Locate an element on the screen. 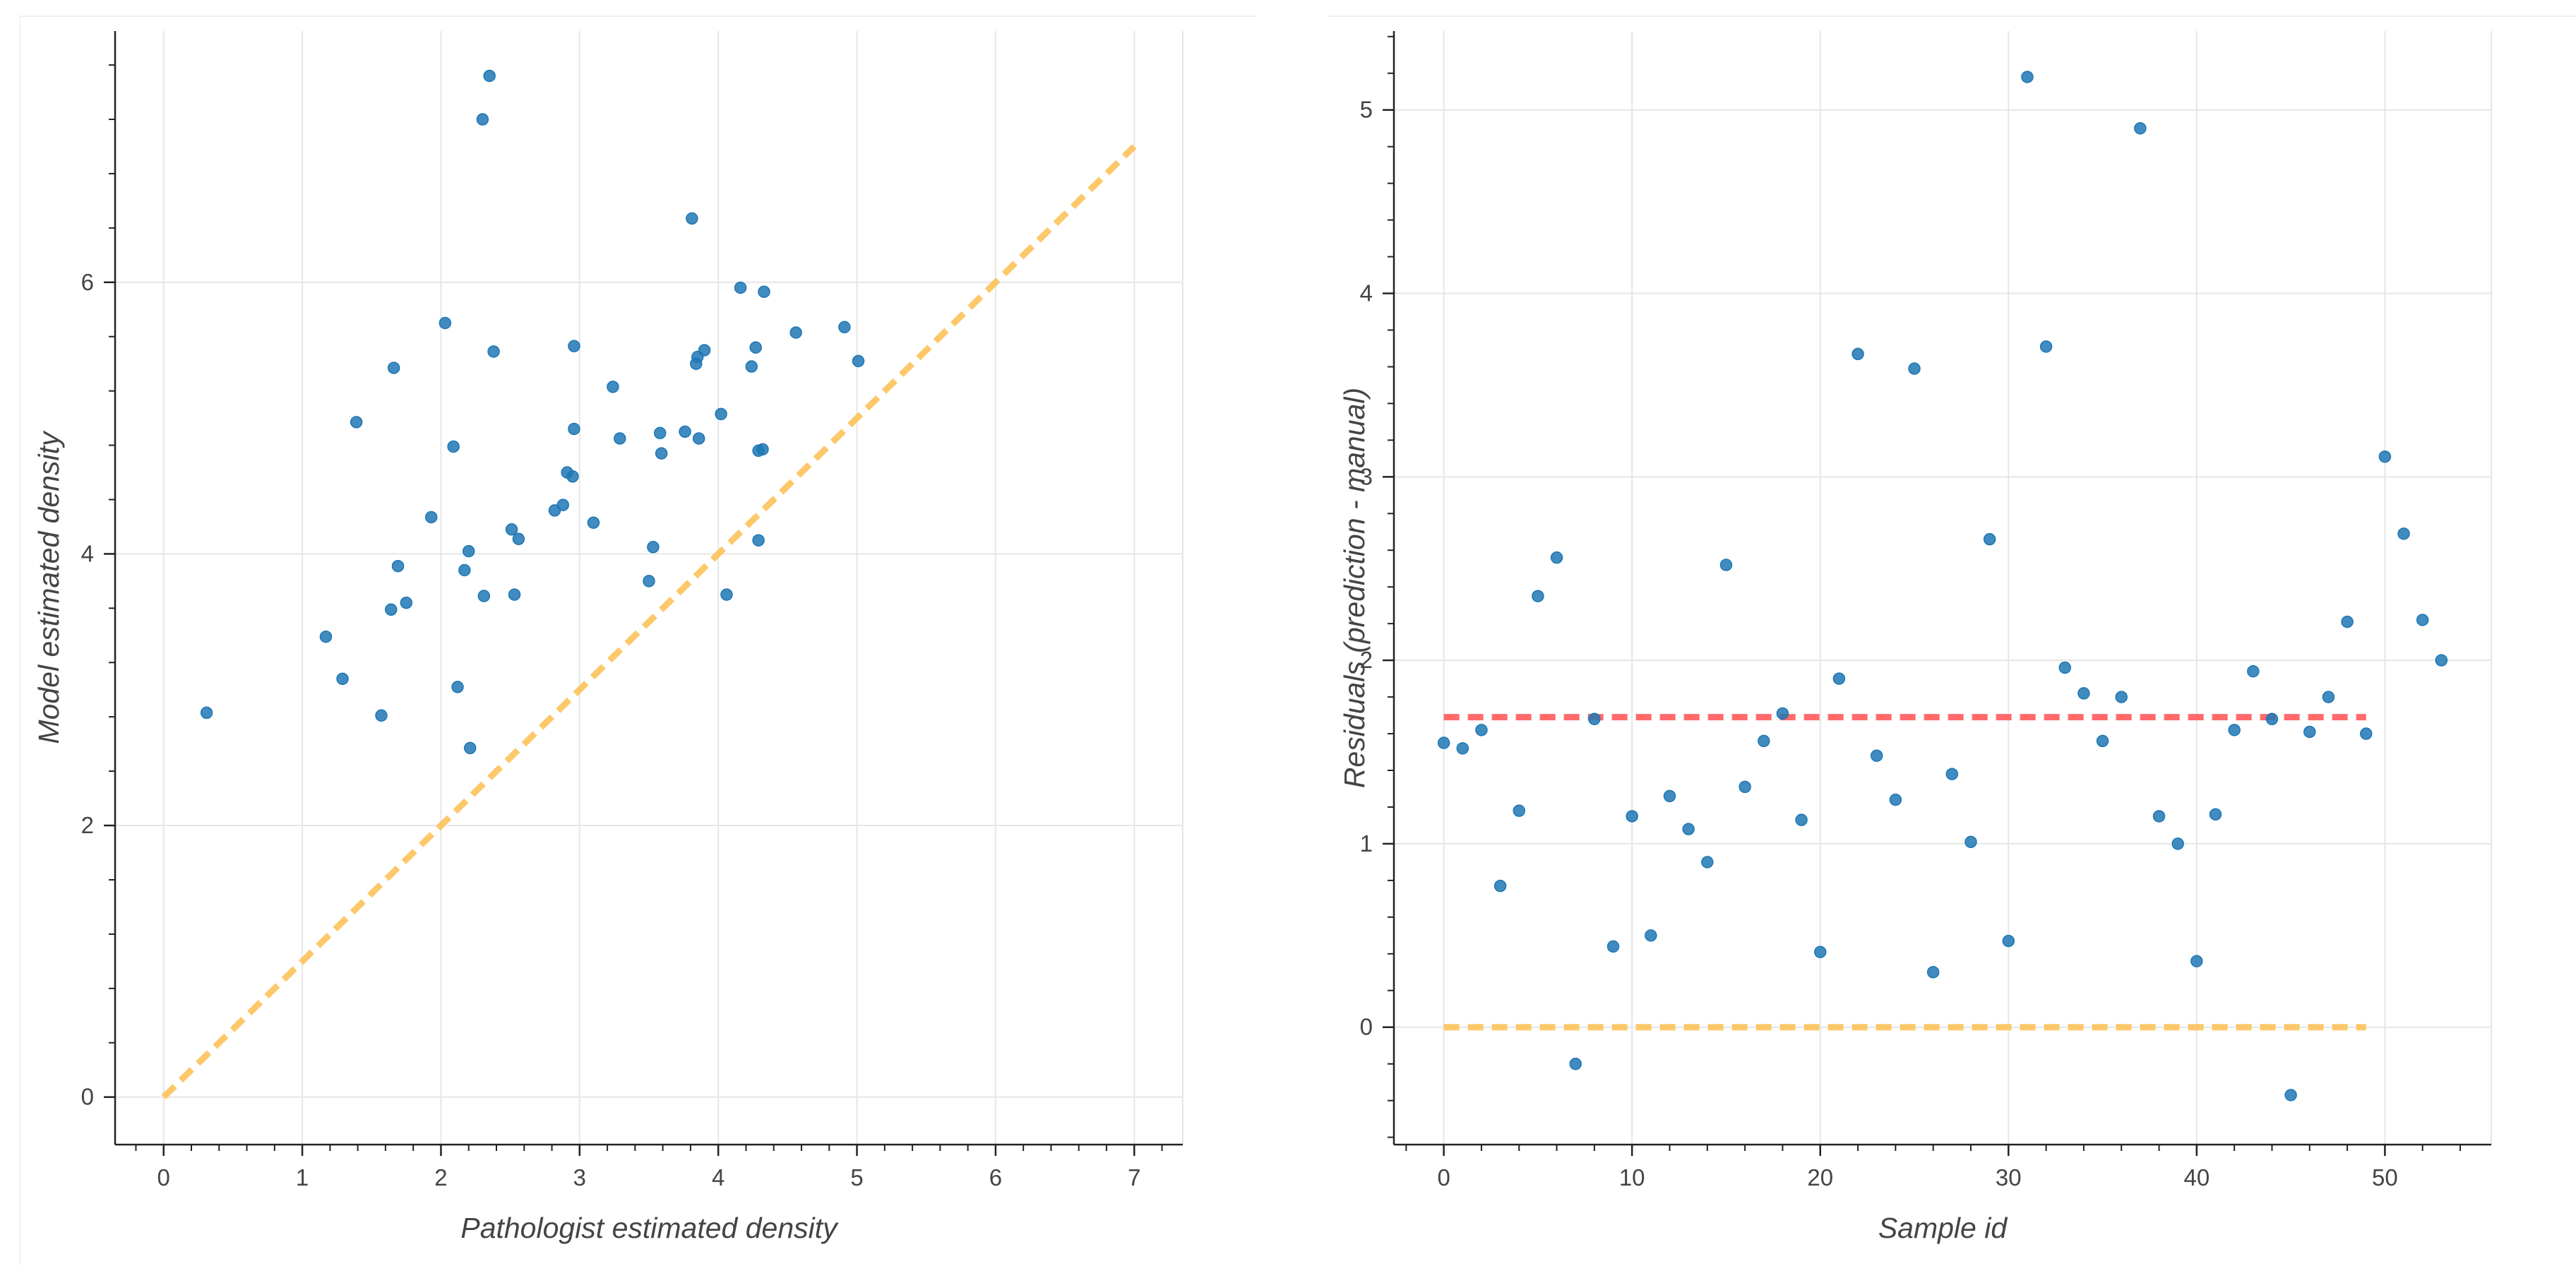 The image size is (2576, 1271). data-points is located at coordinates (532, 412).